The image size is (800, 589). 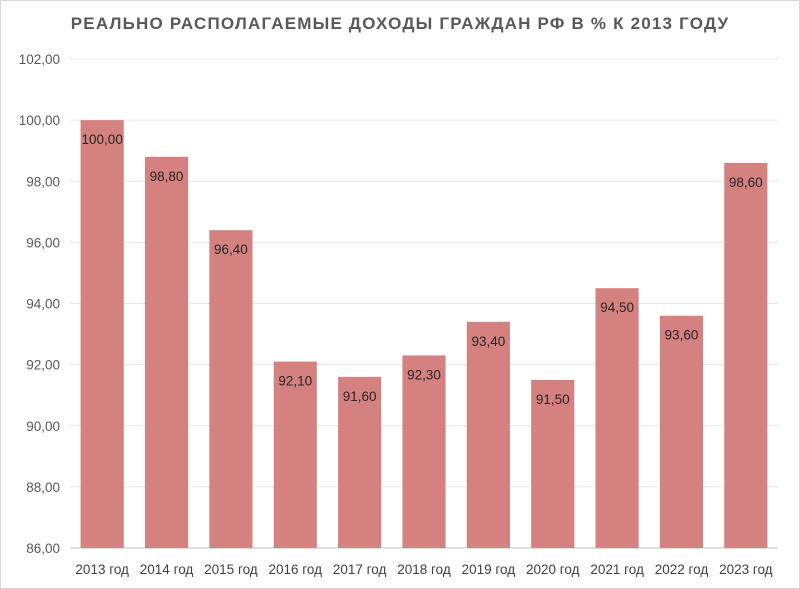 What do you see at coordinates (39, 120) in the screenshot?
I see `y-tick-label: 100,00` at bounding box center [39, 120].